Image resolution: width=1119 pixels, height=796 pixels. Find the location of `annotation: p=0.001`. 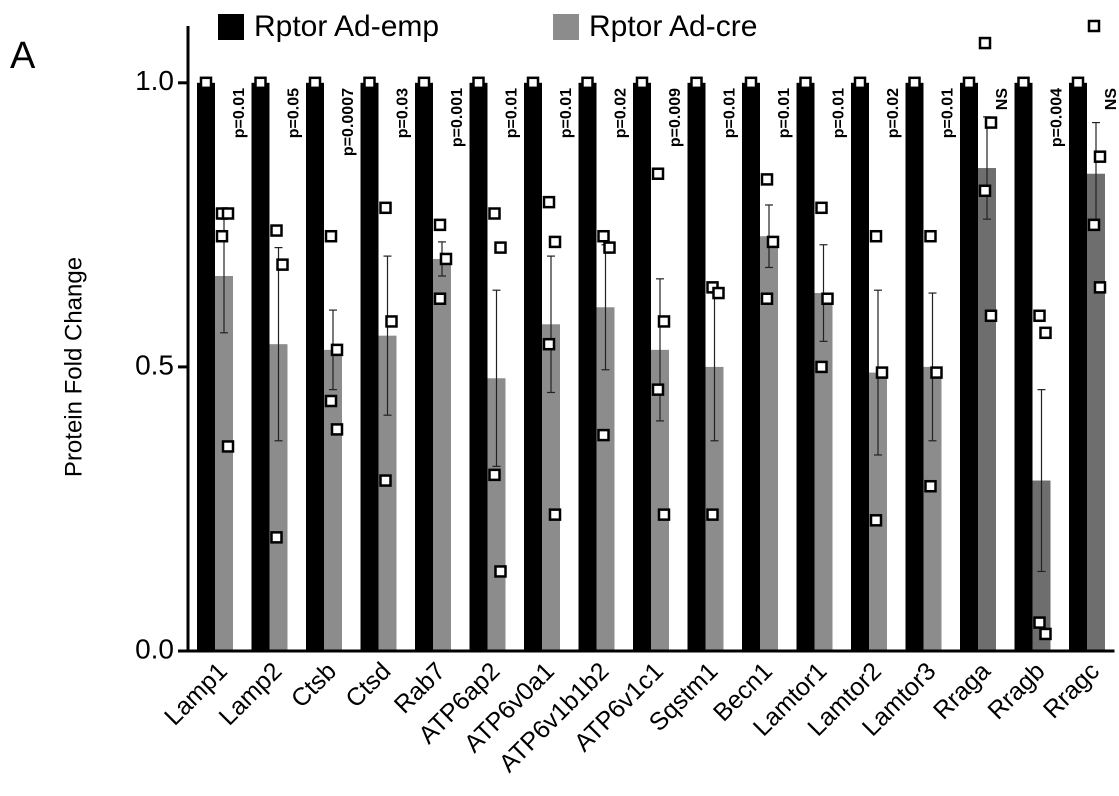

annotation: p=0.001 is located at coordinates (457, 117).